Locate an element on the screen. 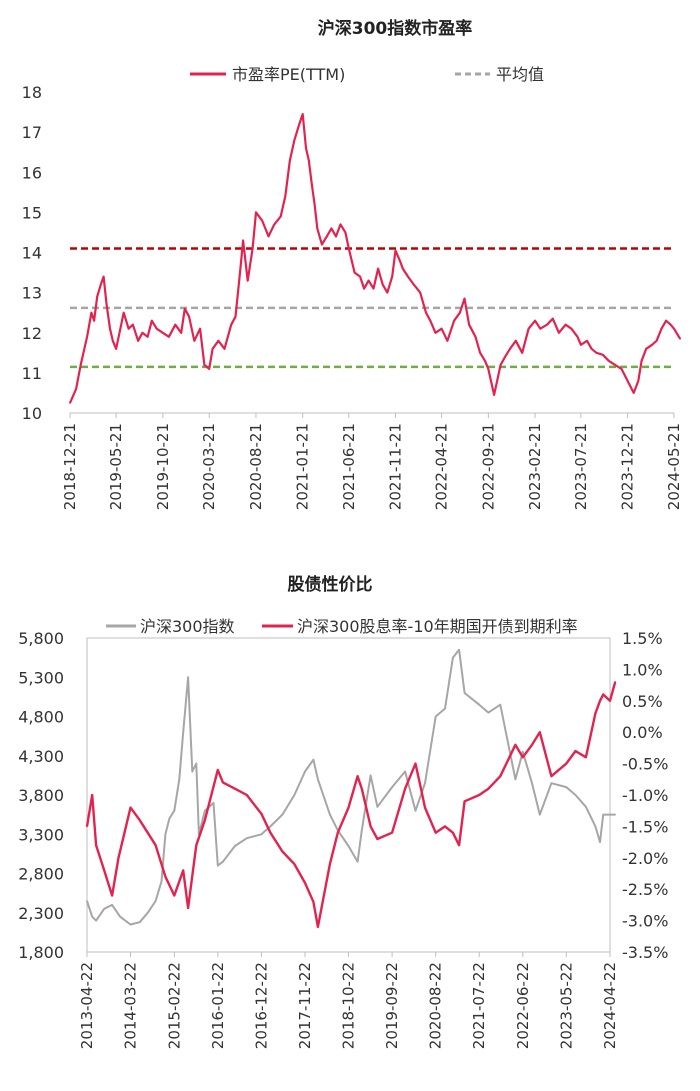 The width and height of the screenshot is (700, 1091). pe-y-tick-label: 11 is located at coordinates (32, 373).